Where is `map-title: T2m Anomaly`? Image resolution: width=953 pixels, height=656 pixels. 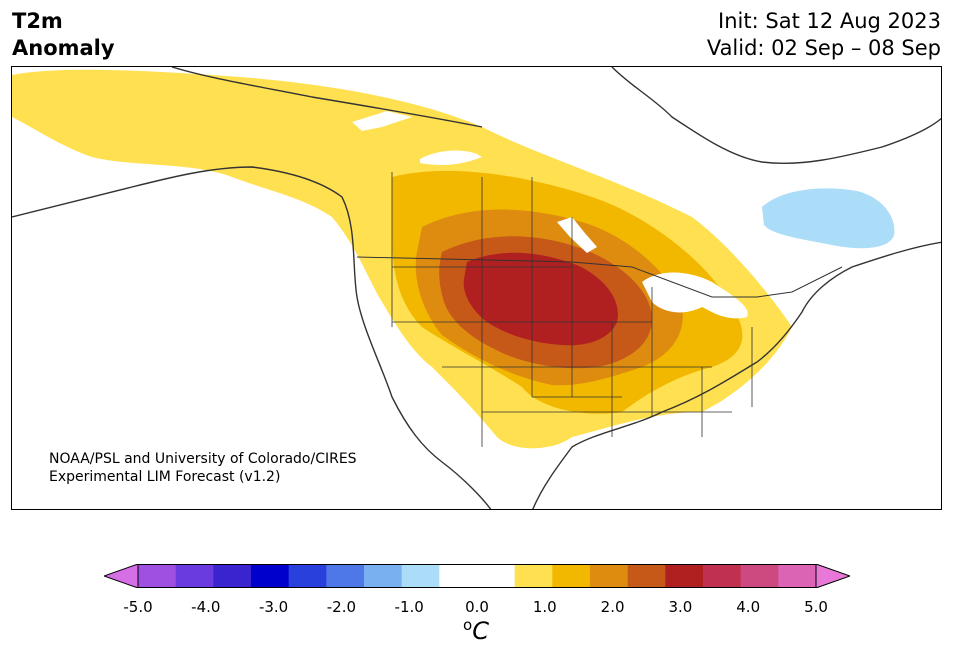 map-title: T2m Anomaly is located at coordinates (63, 35).